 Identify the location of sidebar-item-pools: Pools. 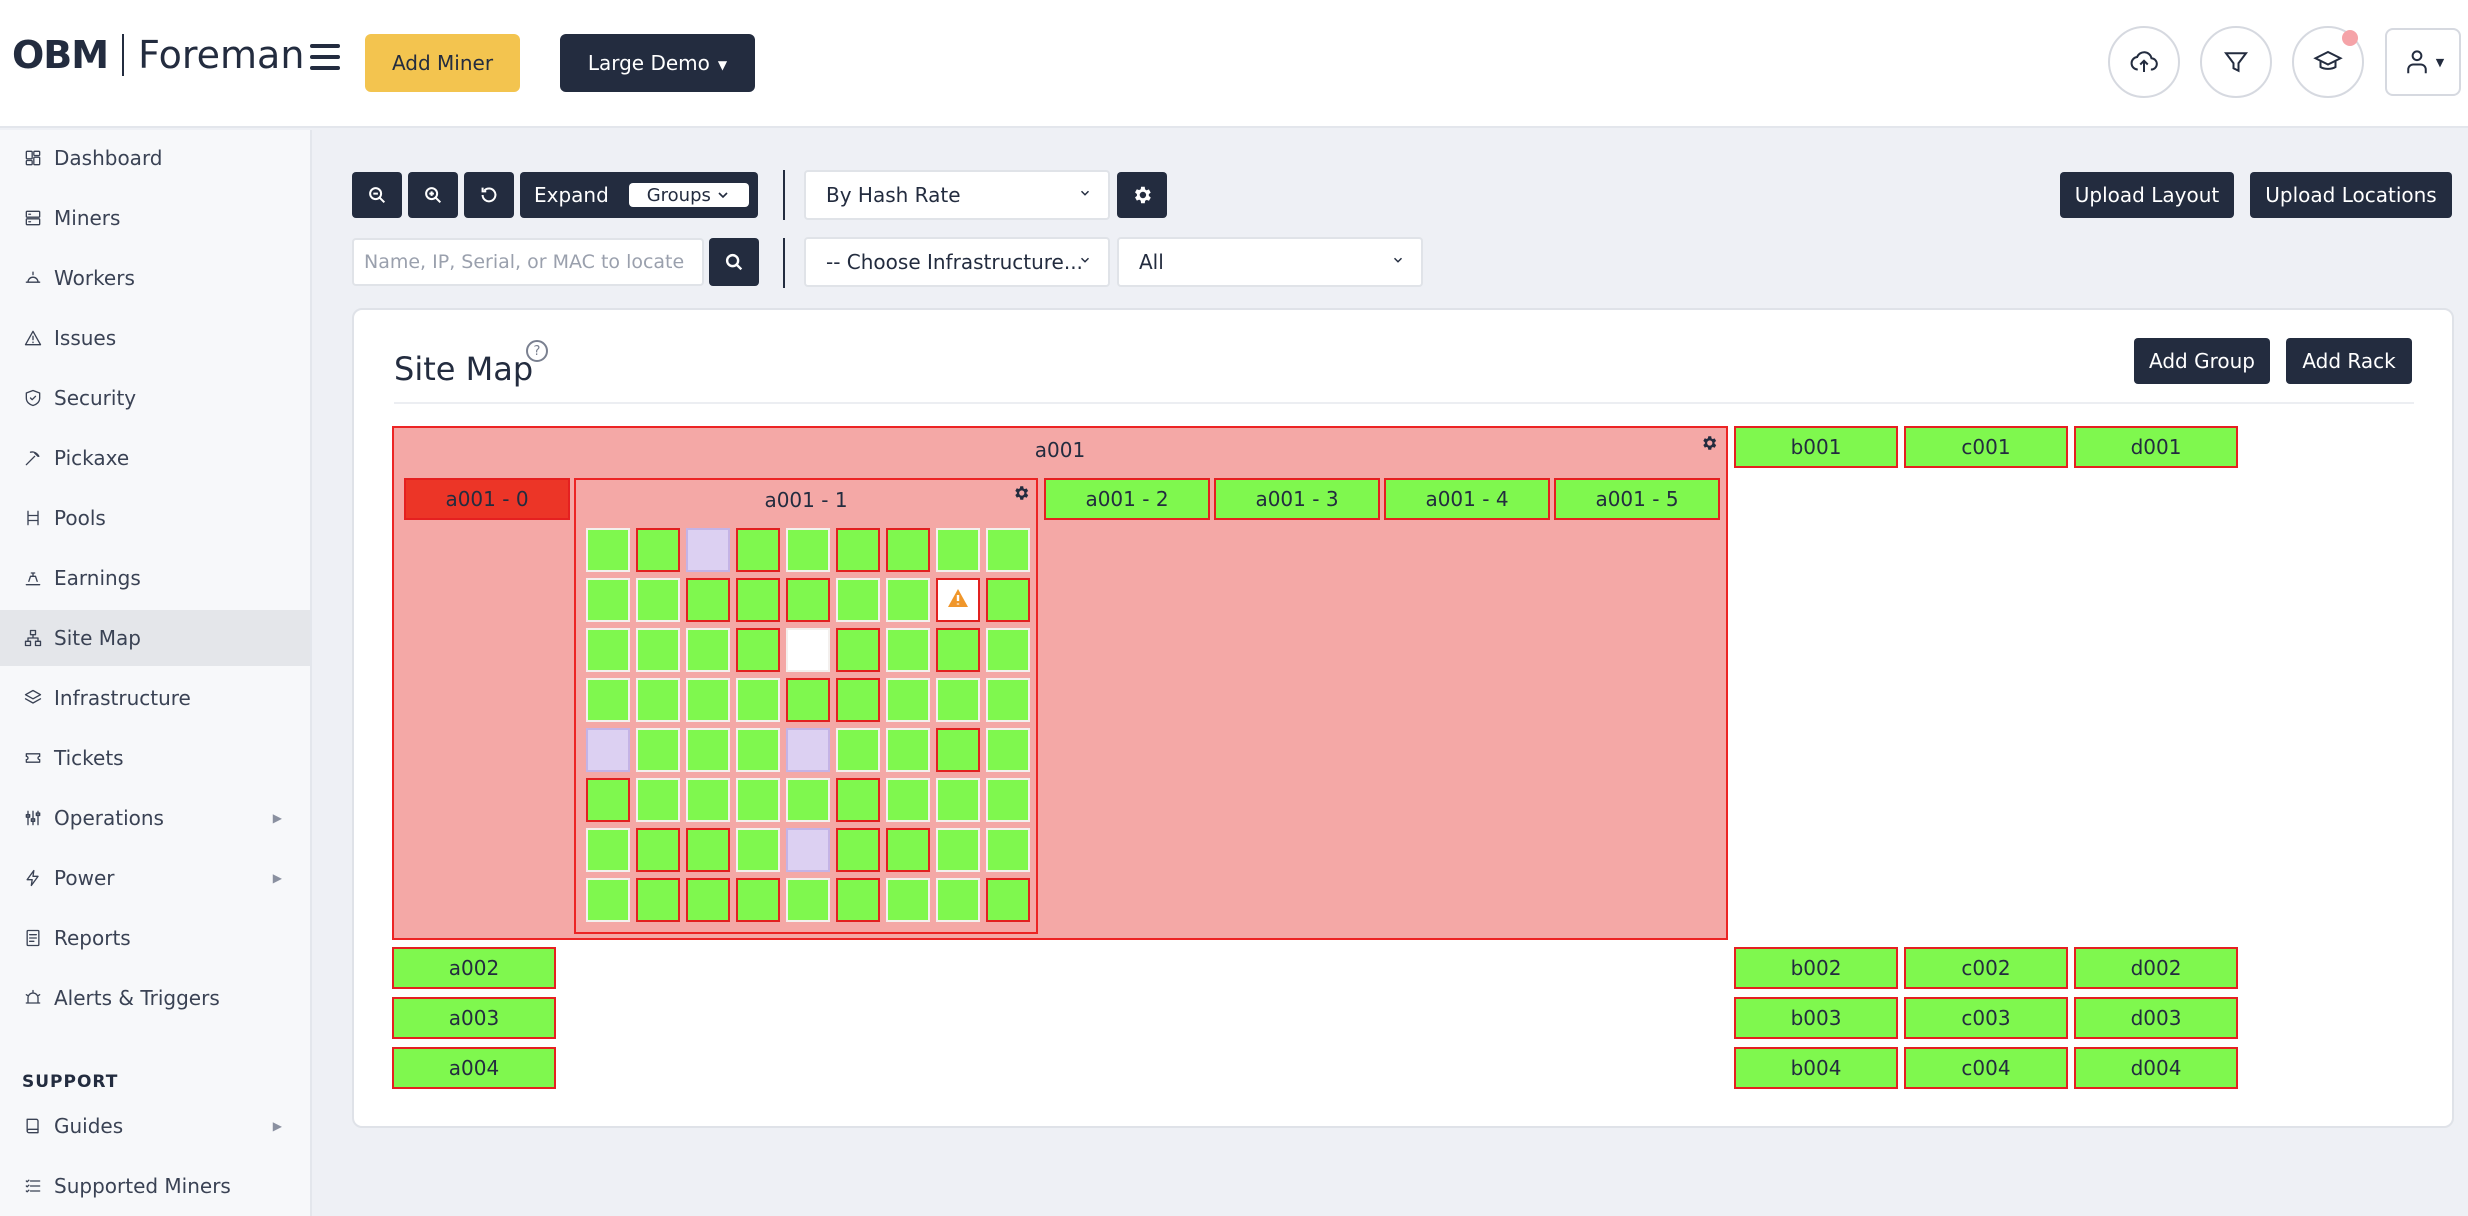
(155, 518).